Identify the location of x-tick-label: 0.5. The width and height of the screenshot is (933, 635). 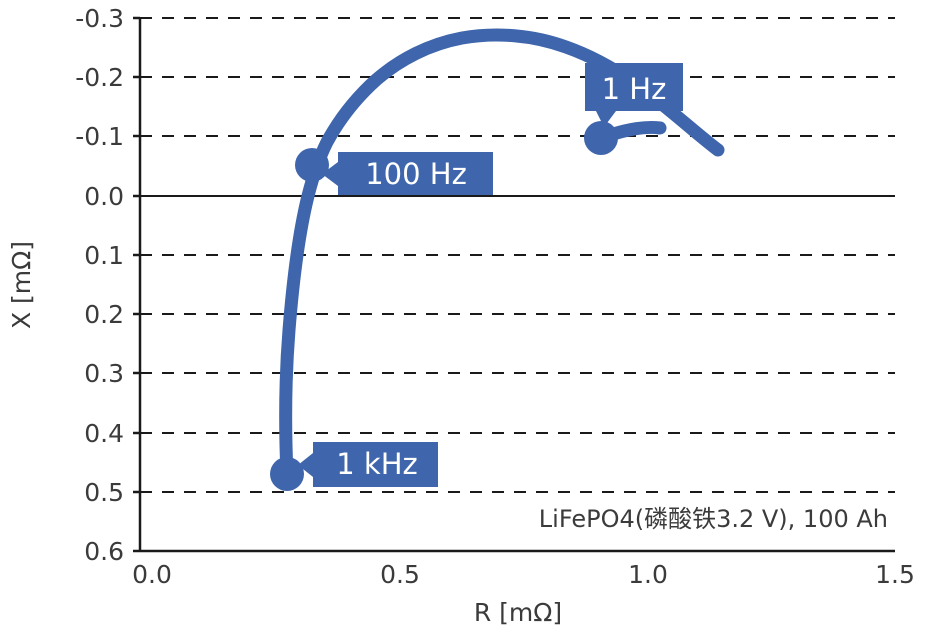
(400, 574).